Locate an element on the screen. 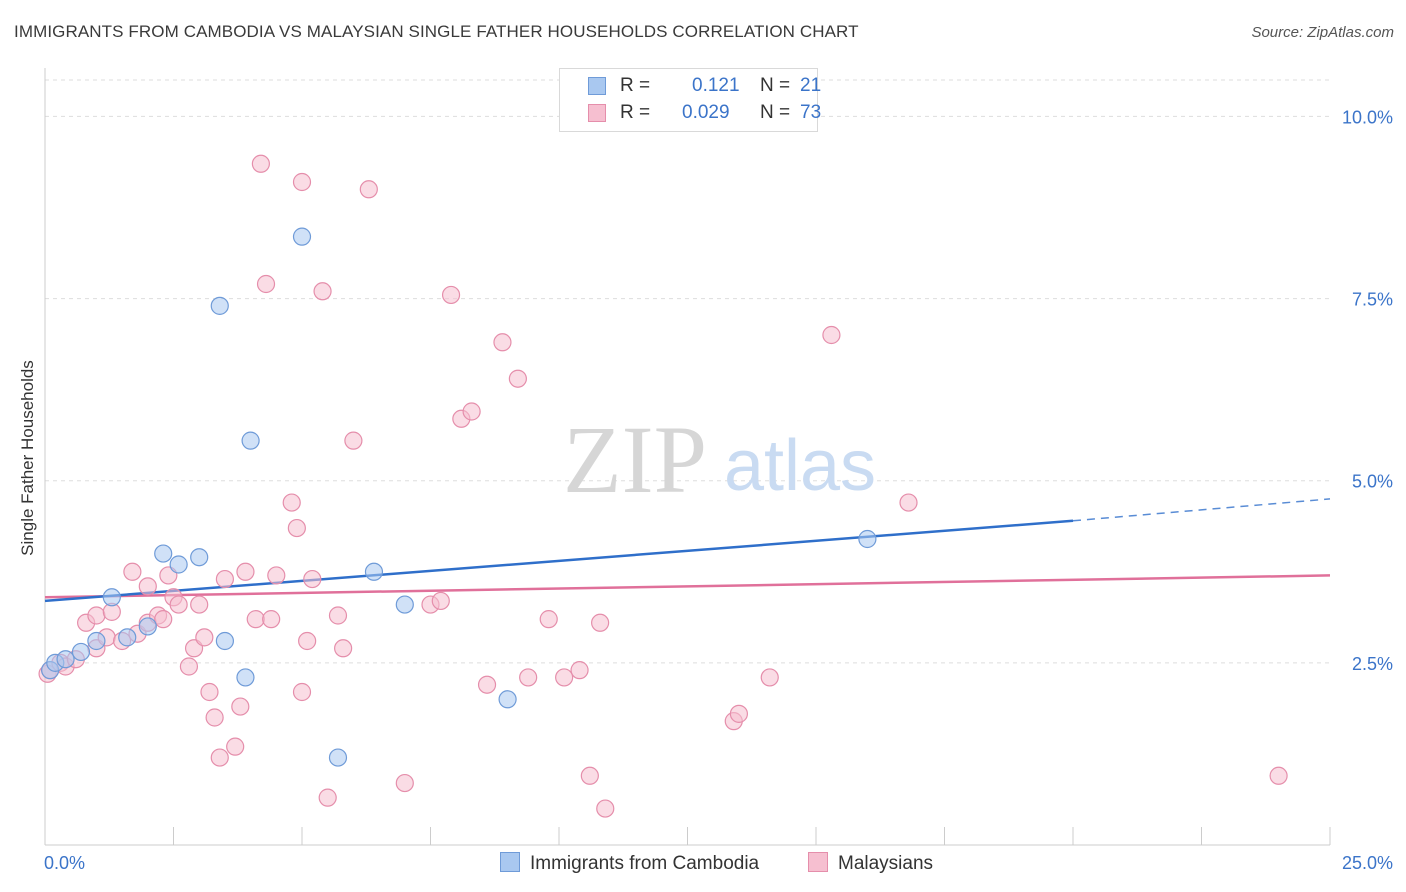 The height and width of the screenshot is (892, 1406). y-tick-label: 5.0% is located at coordinates (1372, 482).